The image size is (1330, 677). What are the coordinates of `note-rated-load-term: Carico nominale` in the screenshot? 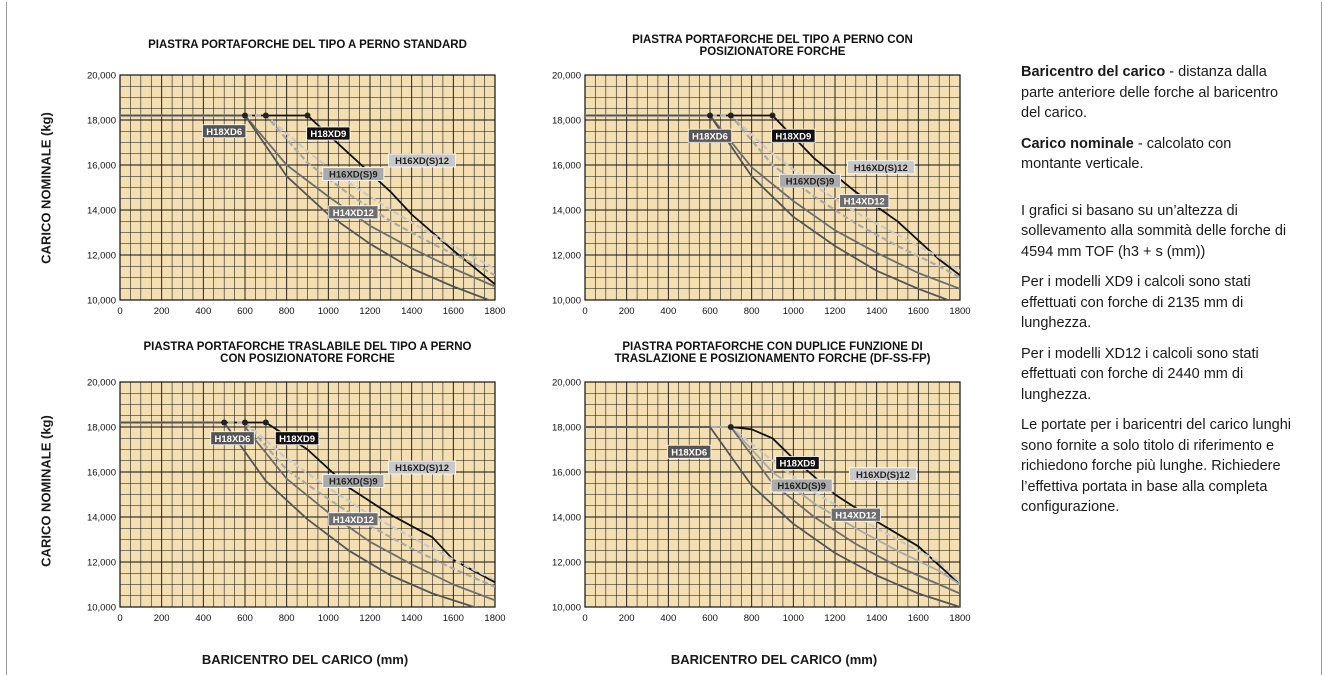 It's located at (1077, 143).